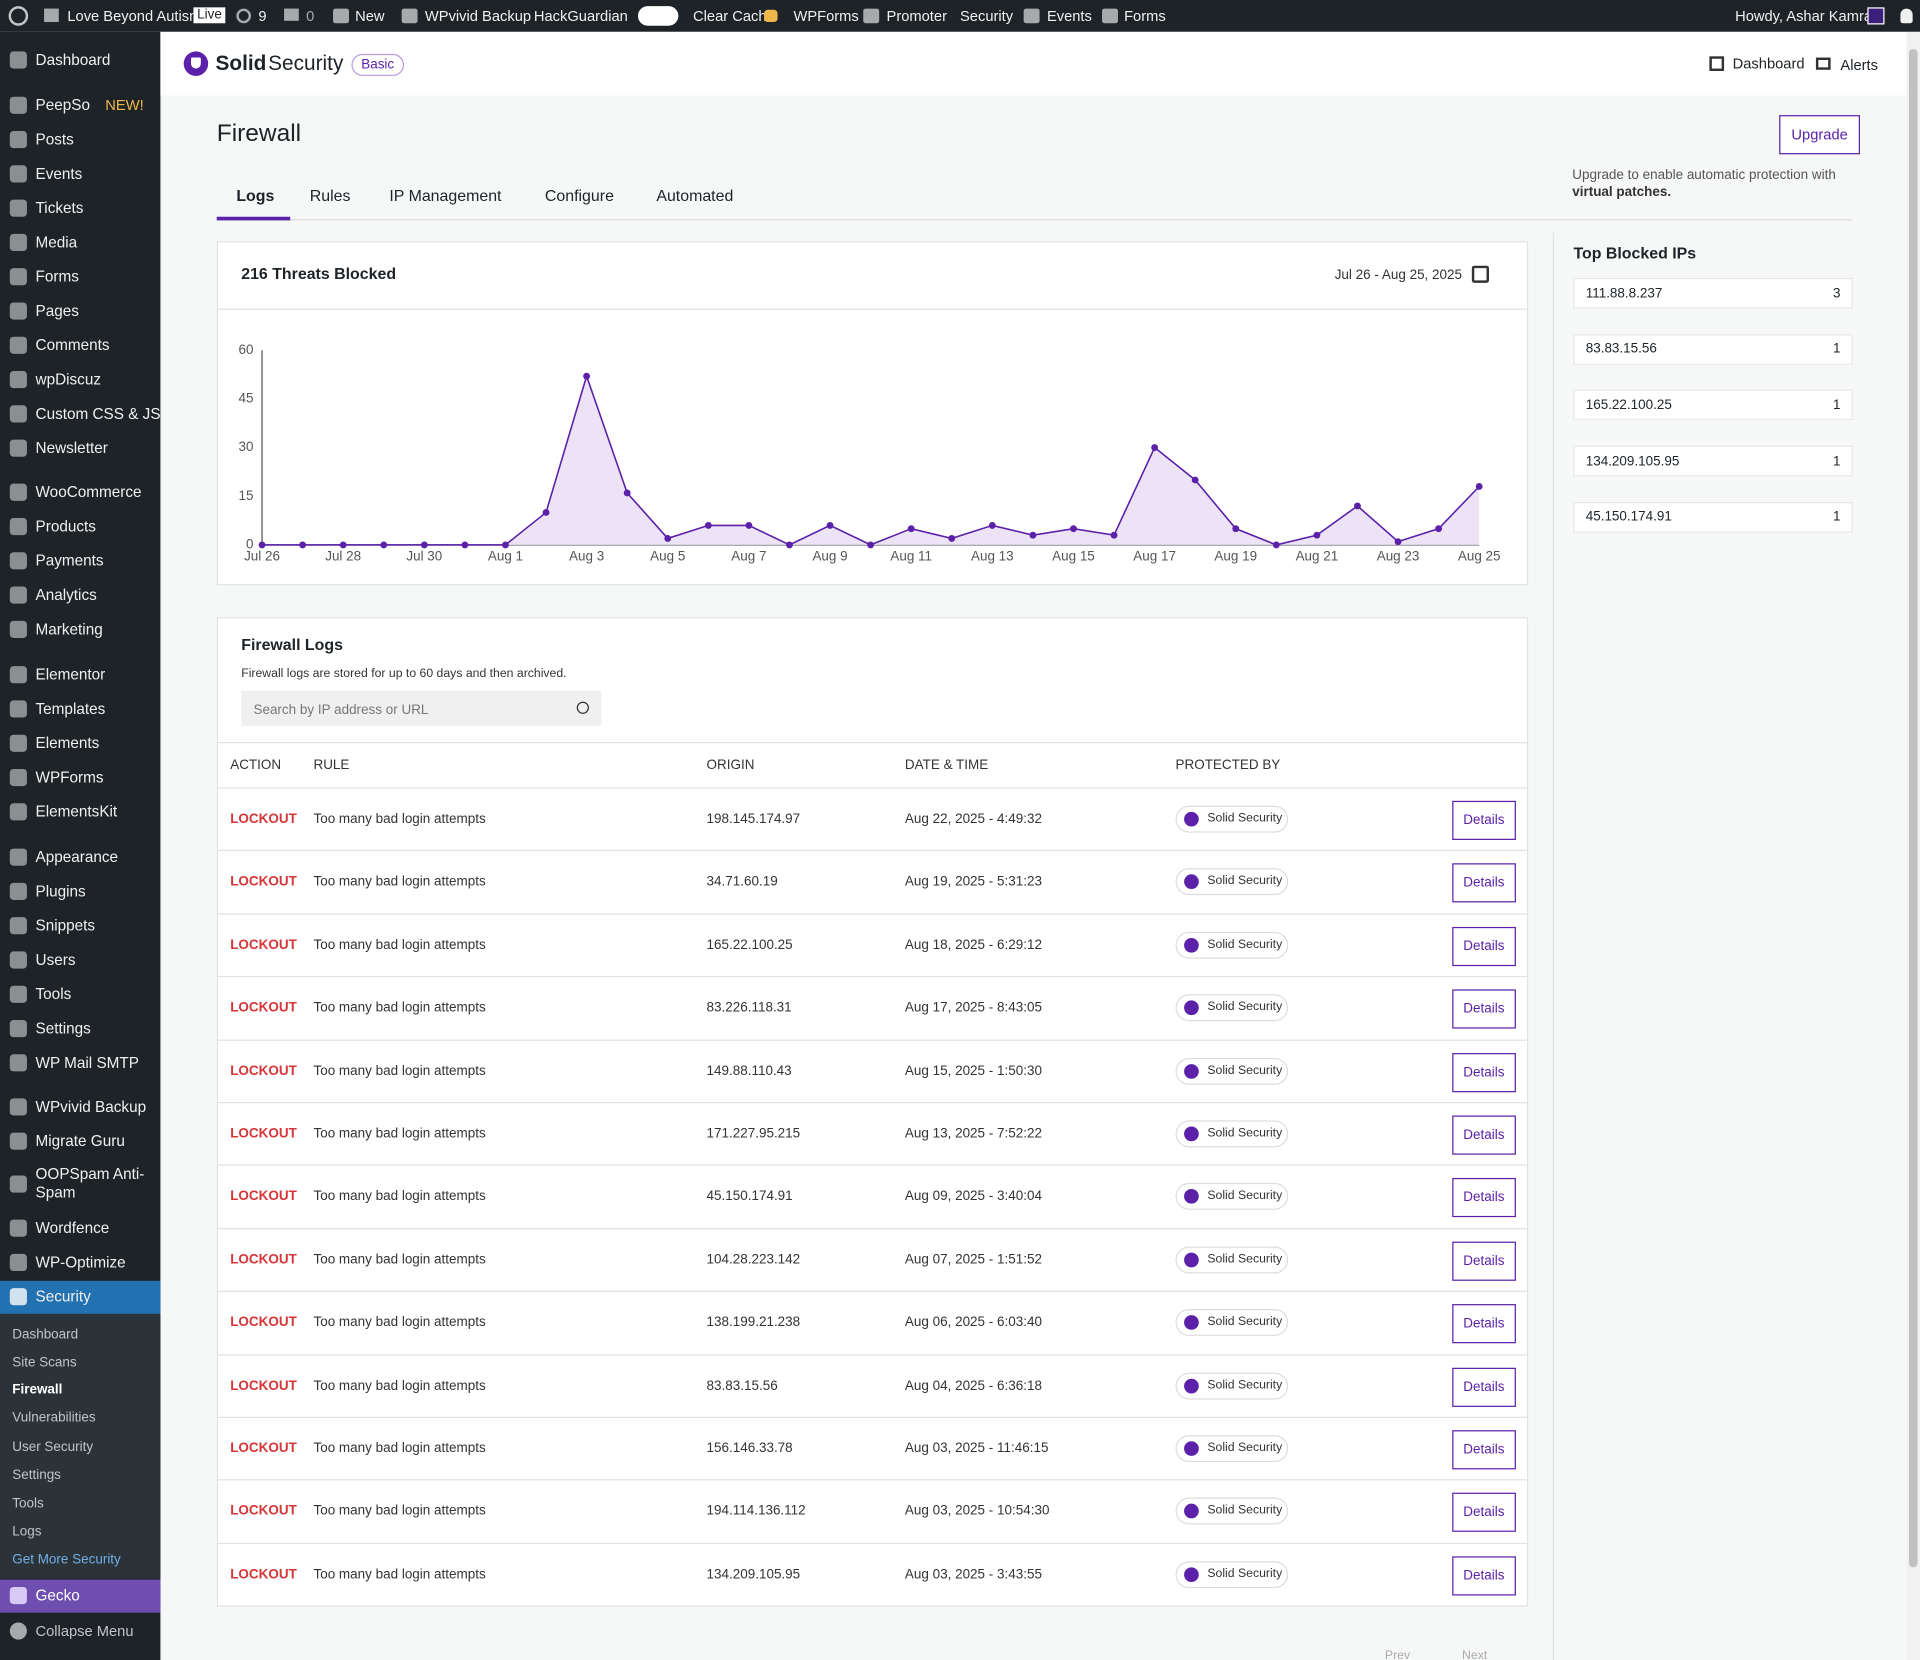  I want to click on menu-item: Snippets, so click(65, 926).